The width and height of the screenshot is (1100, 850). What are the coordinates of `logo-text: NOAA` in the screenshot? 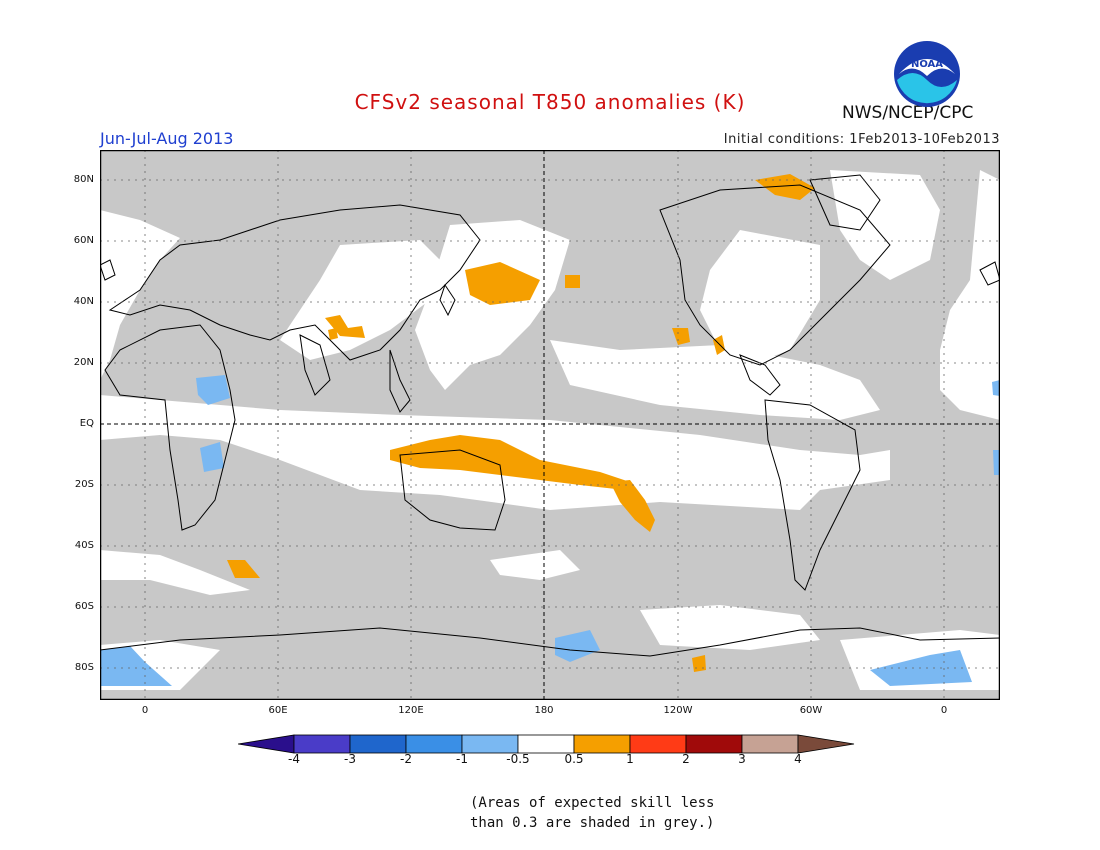 It's located at (927, 64).